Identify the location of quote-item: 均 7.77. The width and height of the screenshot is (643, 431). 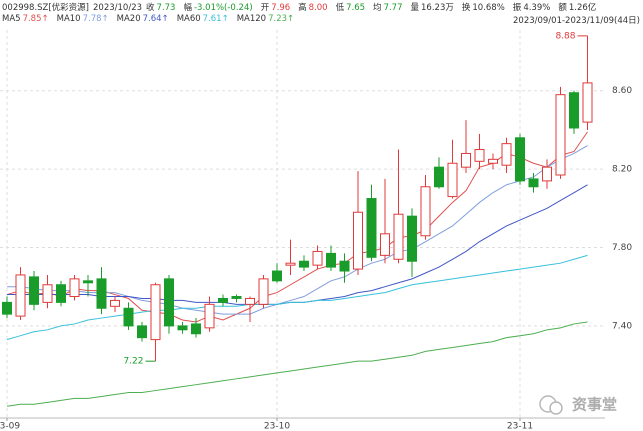
(389, 8).